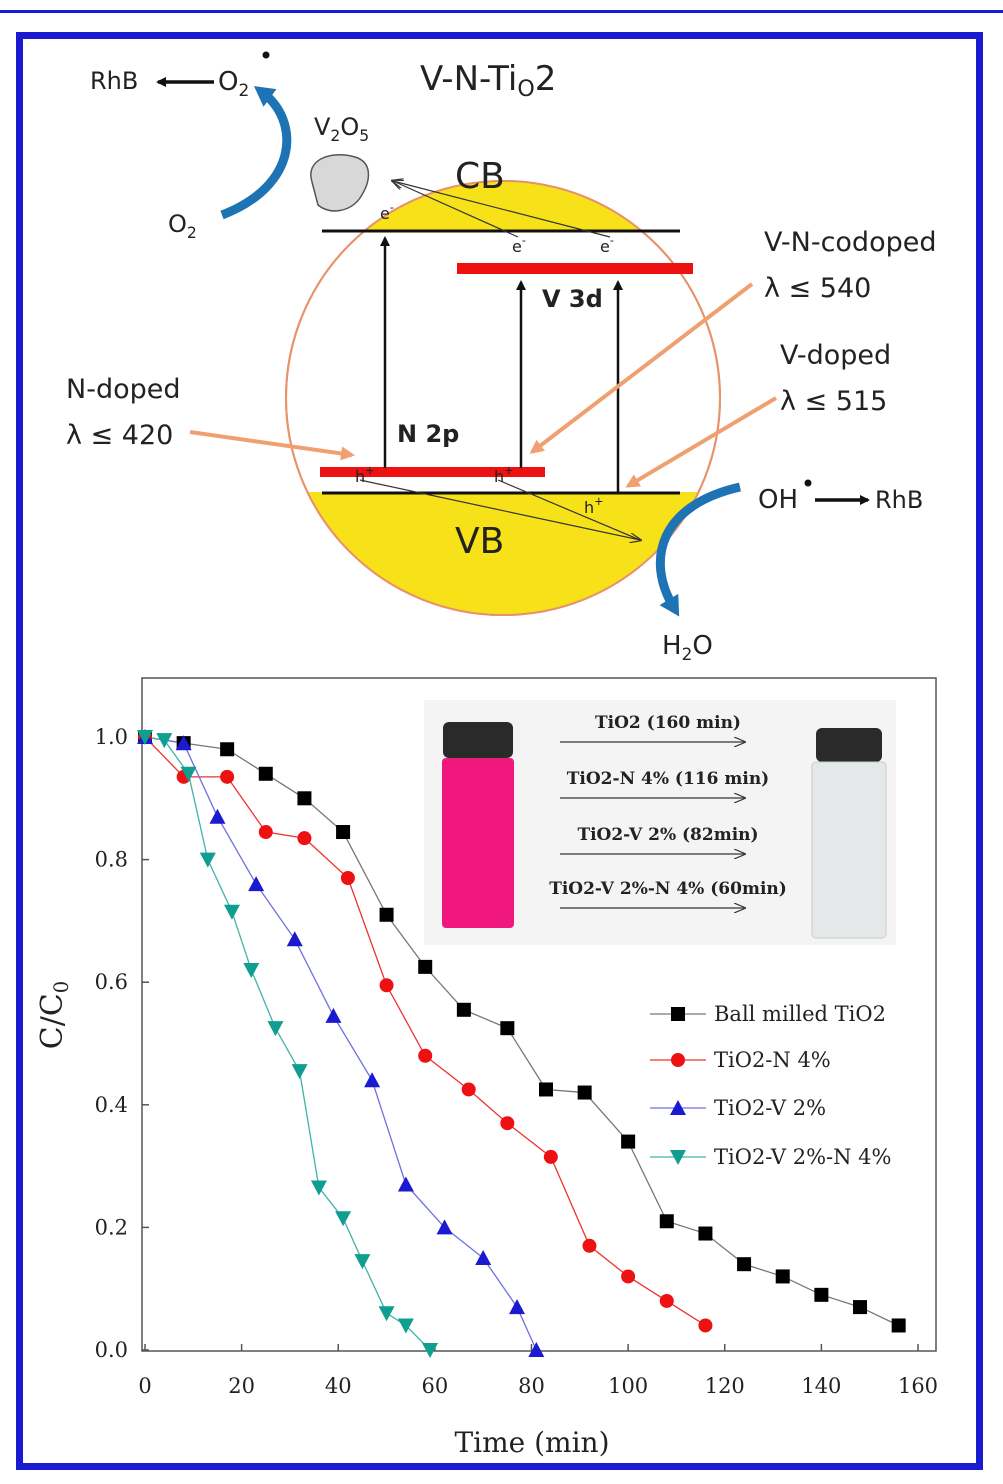 The width and height of the screenshot is (1003, 1484). Describe the element at coordinates (144, 1386) in the screenshot. I see `x-tick-label: 0` at that location.